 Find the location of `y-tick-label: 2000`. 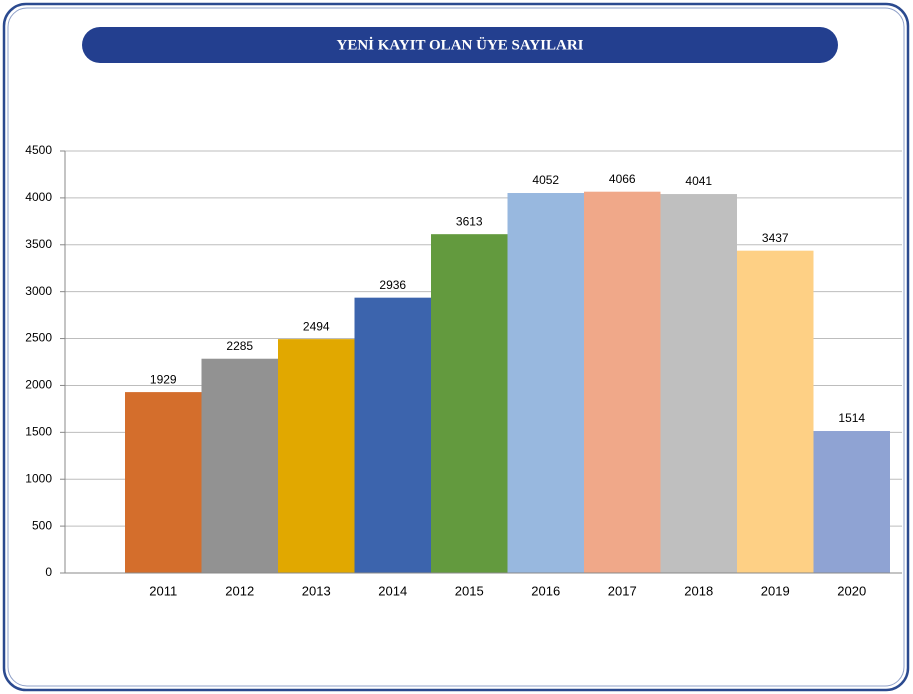

y-tick-label: 2000 is located at coordinates (38, 385).